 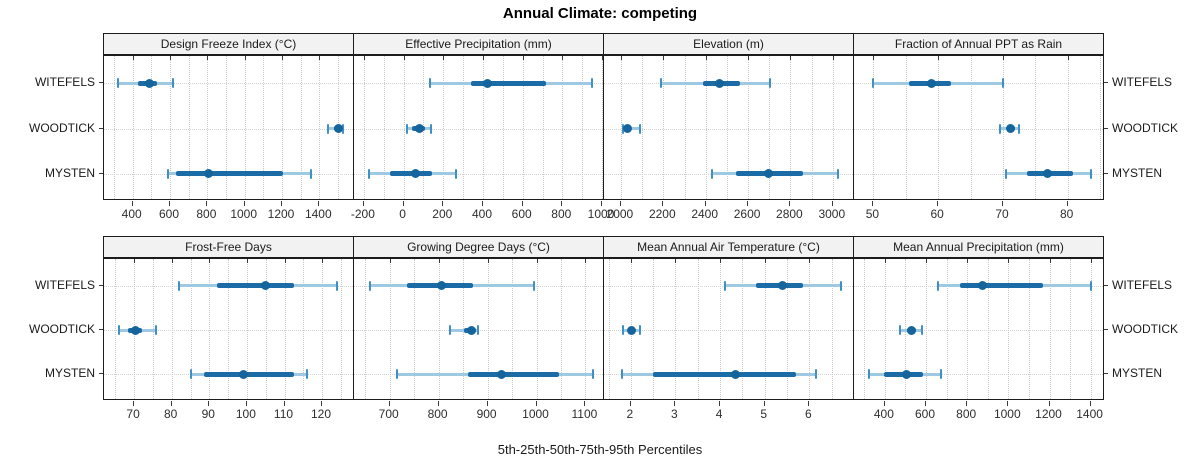 I want to click on axis-tick-label: 800, so click(x=437, y=414).